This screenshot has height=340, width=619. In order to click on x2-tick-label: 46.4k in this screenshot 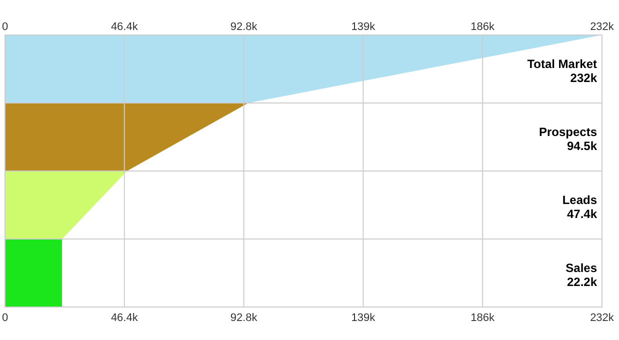, I will do `click(124, 318)`.